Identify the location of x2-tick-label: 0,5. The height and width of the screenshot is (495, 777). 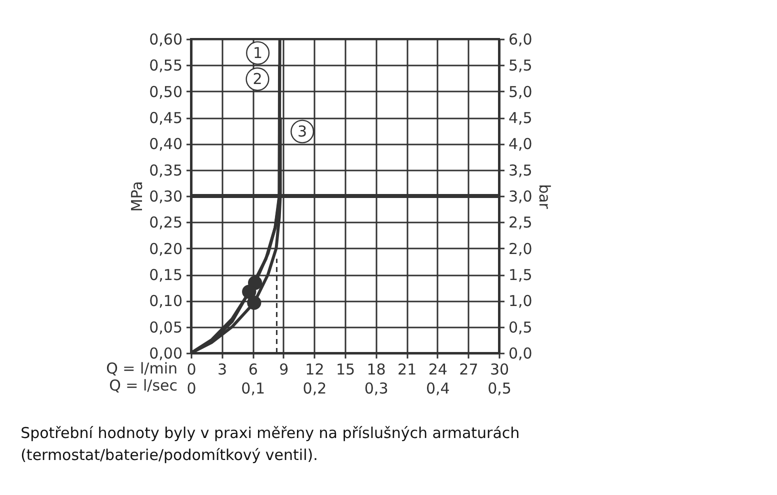
(500, 389).